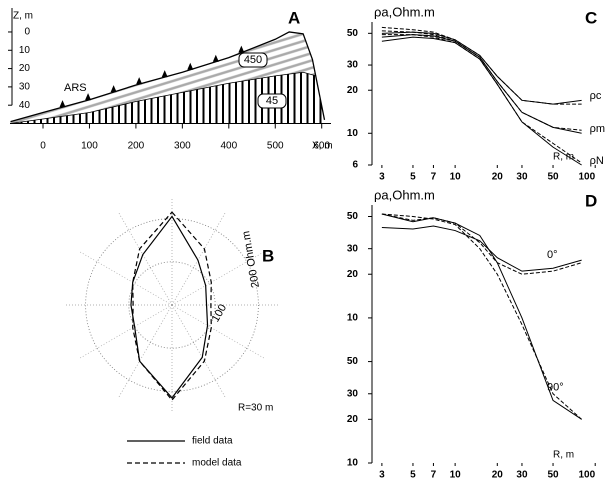  Describe the element at coordinates (597, 129) in the screenshot. I see `curve-label: ρm` at that location.